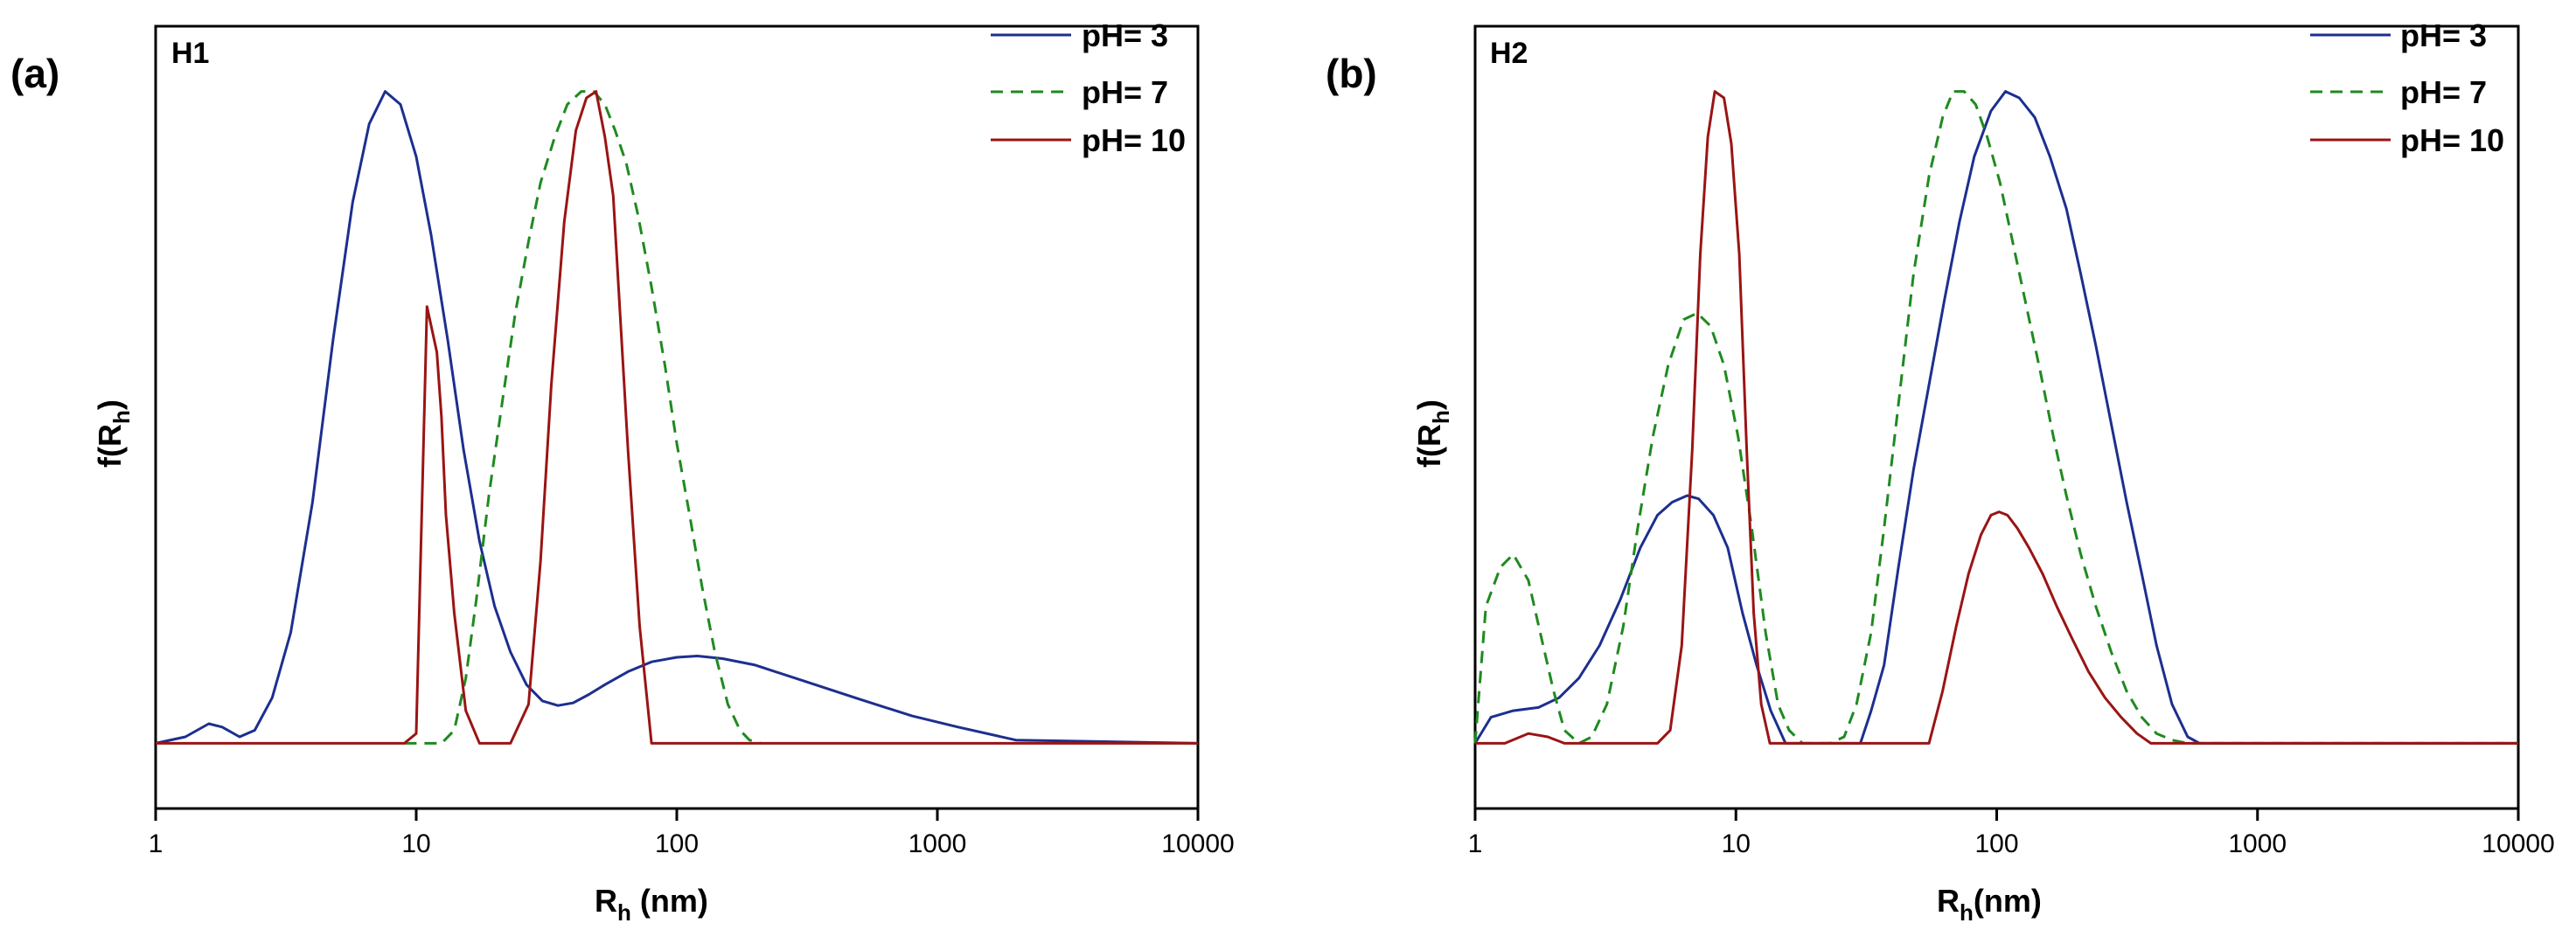 The width and height of the screenshot is (2576, 937). Describe the element at coordinates (2443, 92) in the screenshot. I see `panel-b-legend-label-ph7: pH= 7` at that location.